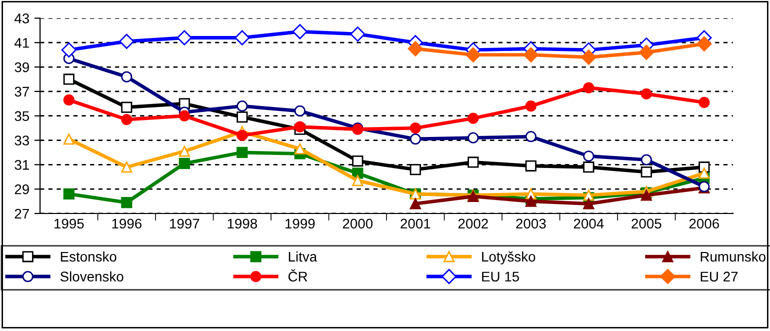 This screenshot has height=331, width=770. What do you see at coordinates (704, 223) in the screenshot?
I see `x-tick-label: 2006` at bounding box center [704, 223].